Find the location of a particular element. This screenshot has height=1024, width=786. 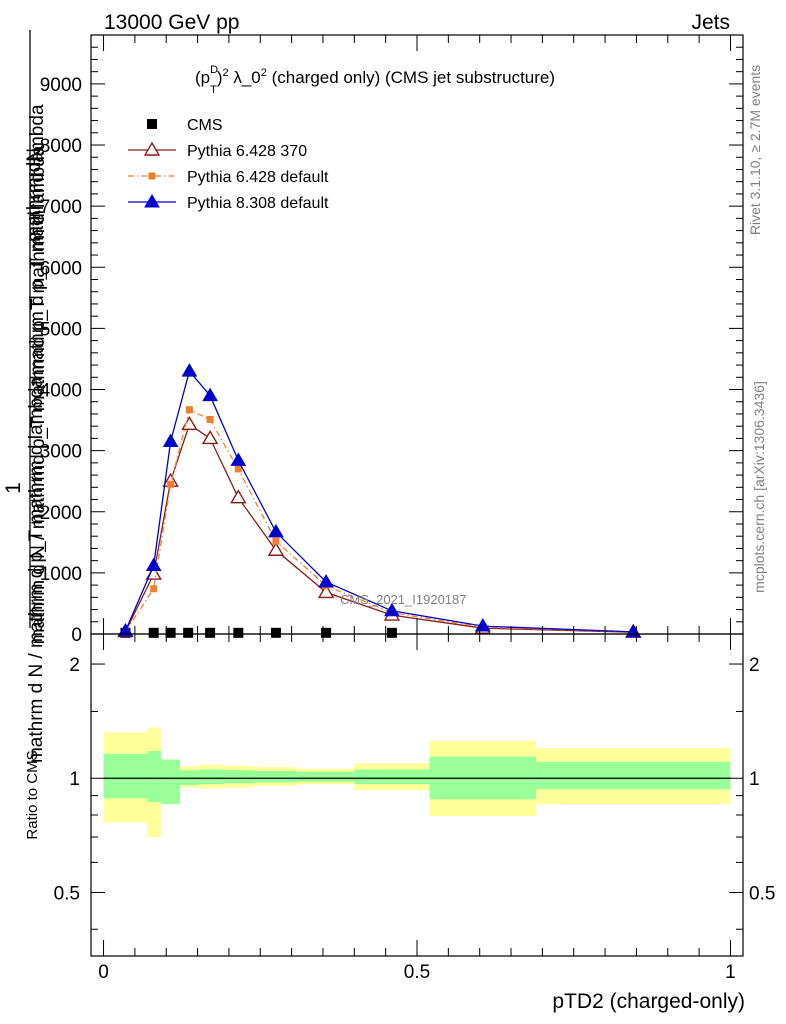

x-tick-label: 0.5 is located at coordinates (417, 972).